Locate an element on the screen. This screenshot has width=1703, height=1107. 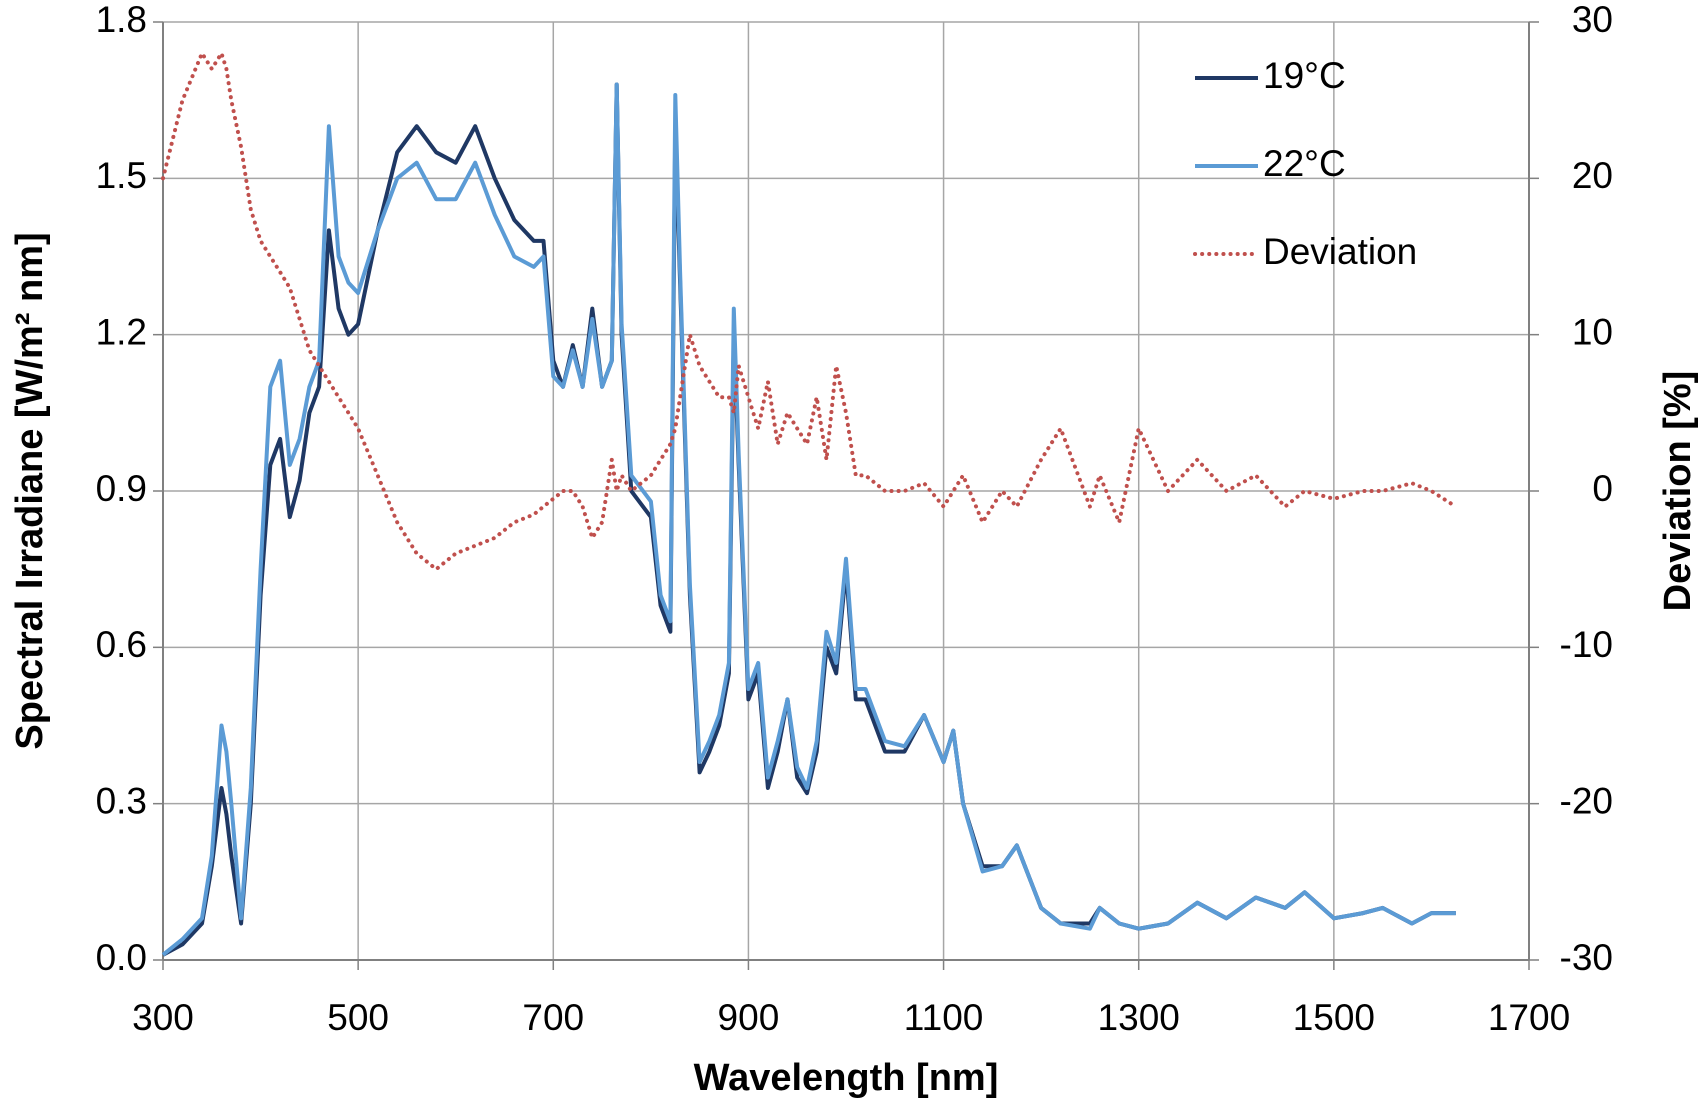
x-tick-label: 1700 is located at coordinates (1529, 1017).